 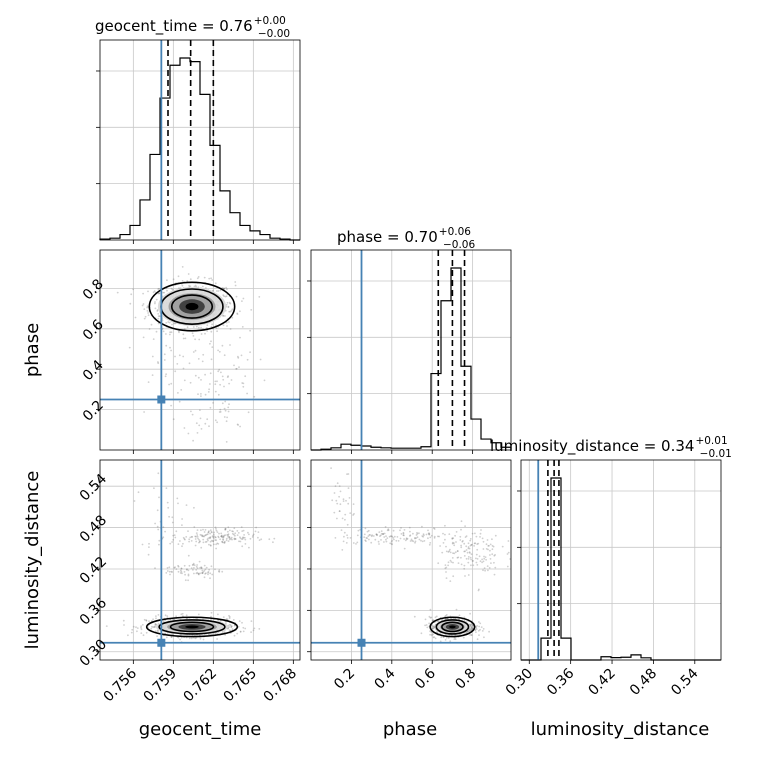 I want to click on panel-frame, so click(x=200, y=560).